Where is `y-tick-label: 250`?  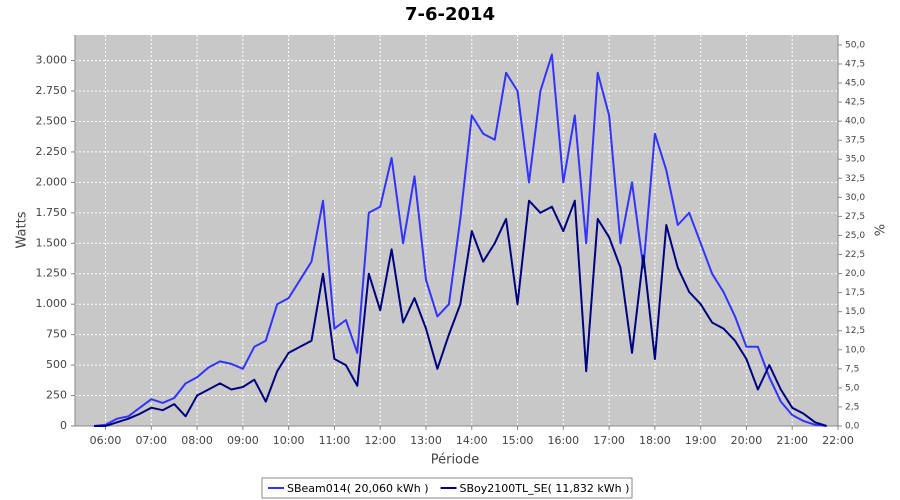 y-tick-label: 250 is located at coordinates (56, 395).